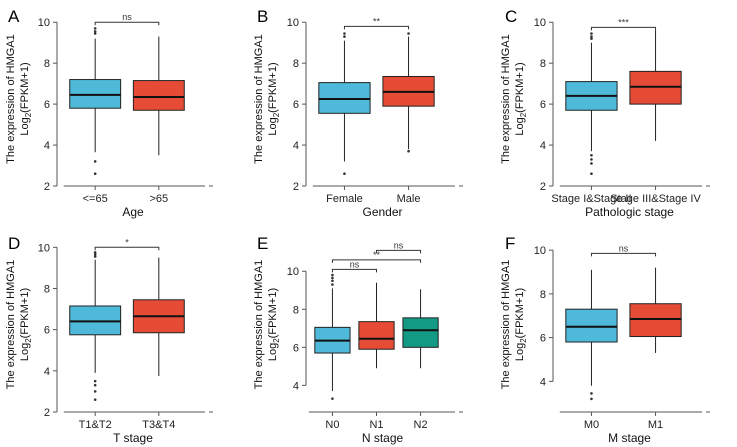 This screenshot has width=737, height=447. What do you see at coordinates (591, 199) in the screenshot?
I see `x-tick-label: Stage I&Stage II` at bounding box center [591, 199].